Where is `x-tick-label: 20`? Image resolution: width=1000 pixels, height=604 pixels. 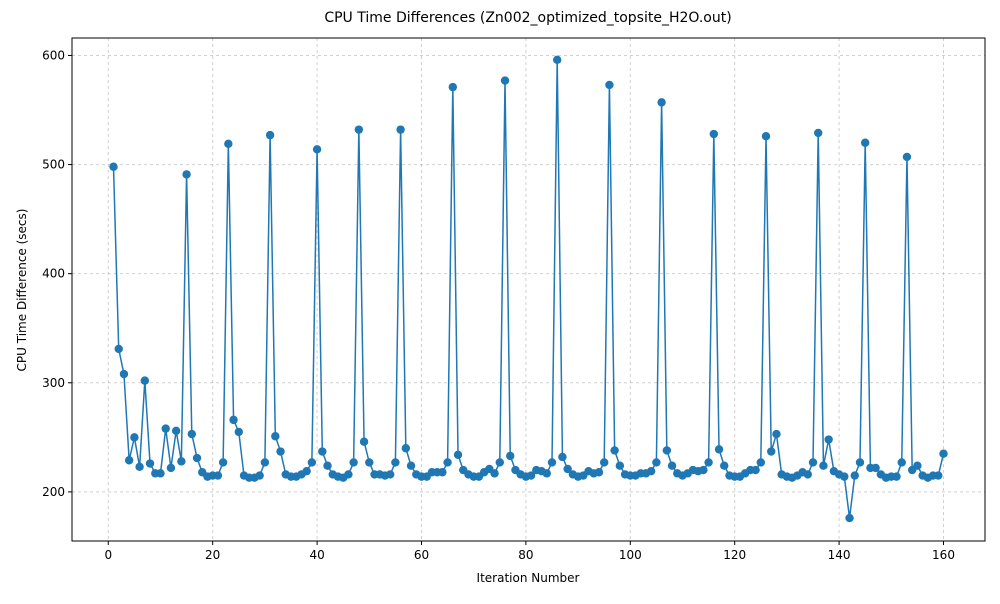
x-tick-label: 20 is located at coordinates (212, 555).